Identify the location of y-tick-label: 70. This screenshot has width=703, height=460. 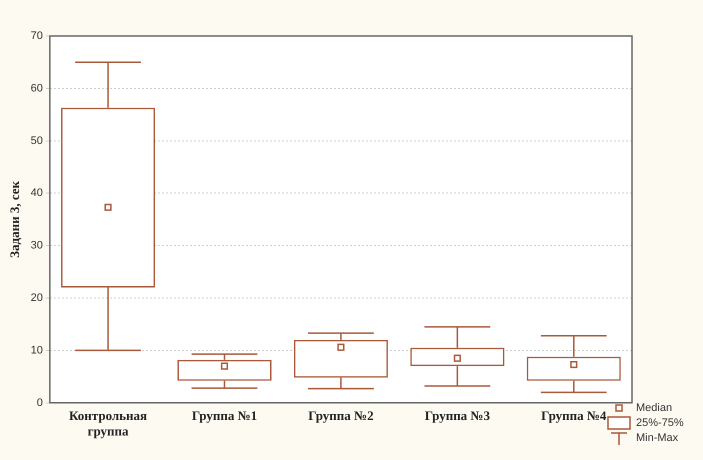
(36, 36).